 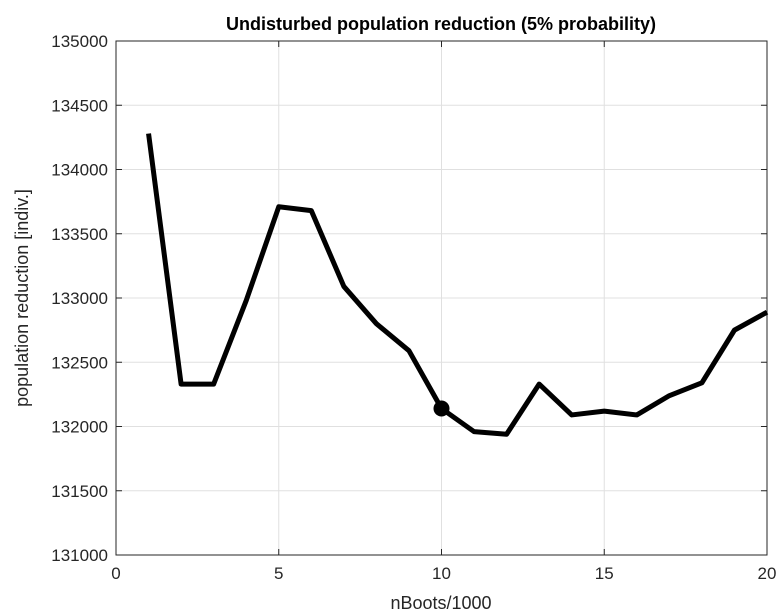 What do you see at coordinates (79, 170) in the screenshot?
I see `y-tick-label: 134000` at bounding box center [79, 170].